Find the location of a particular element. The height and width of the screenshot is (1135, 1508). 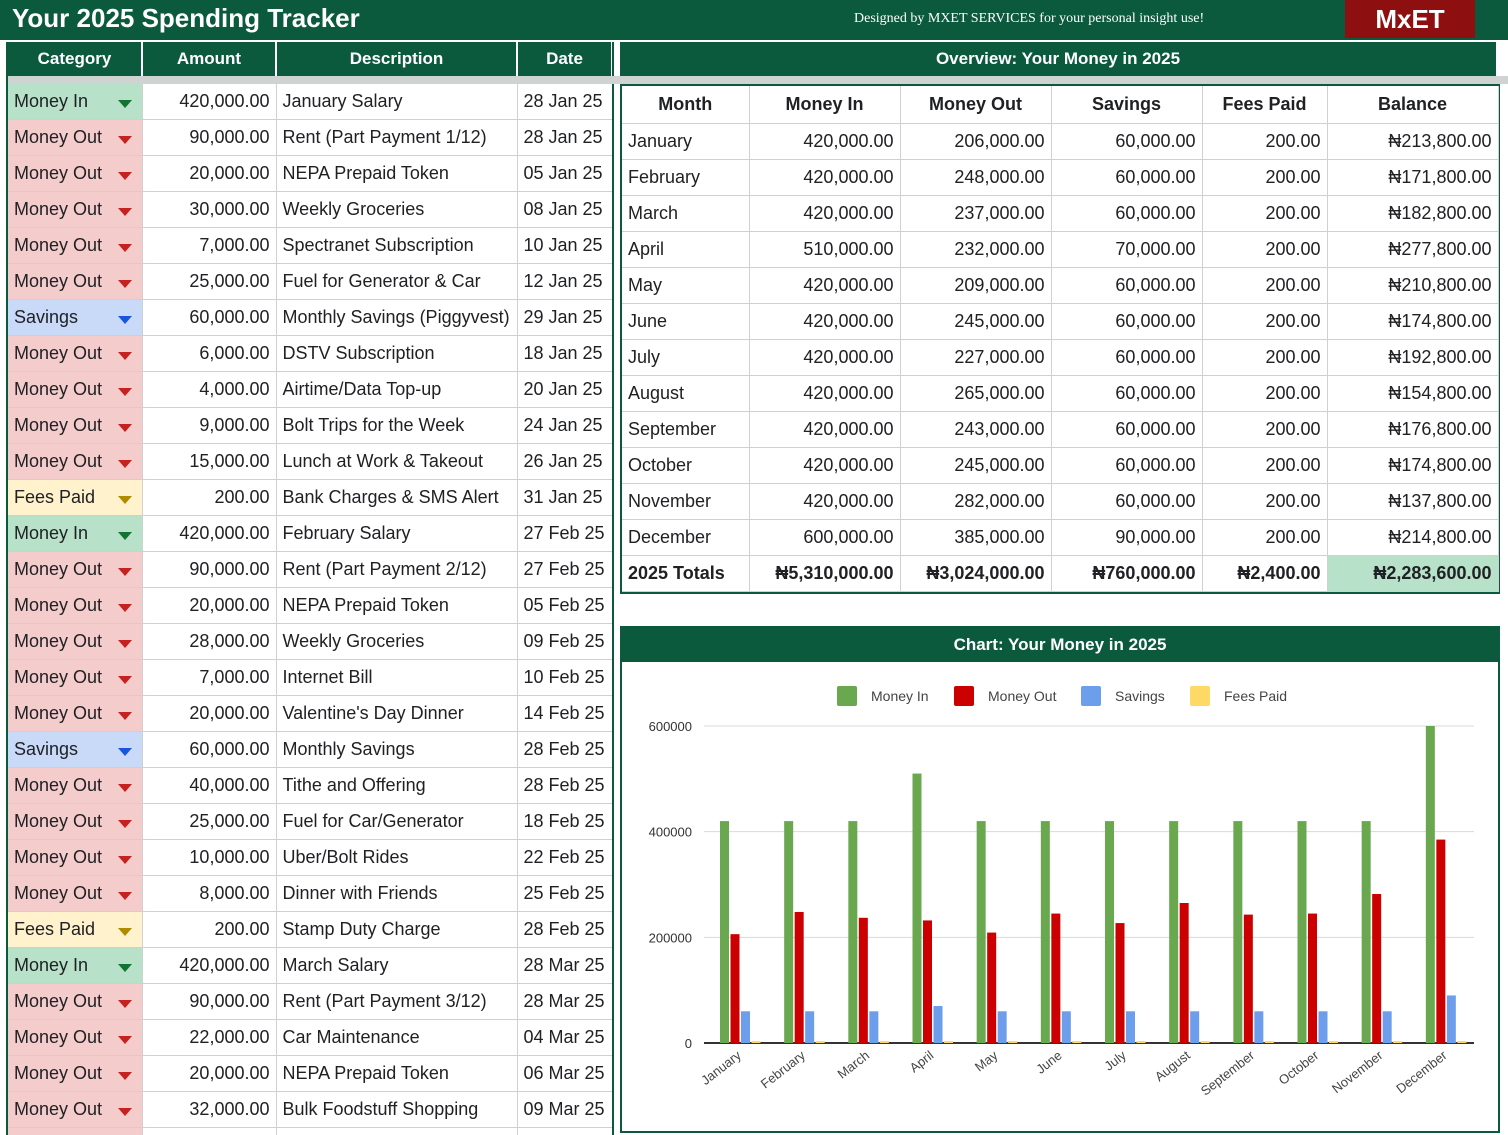

month-cell: June is located at coordinates (686, 321).